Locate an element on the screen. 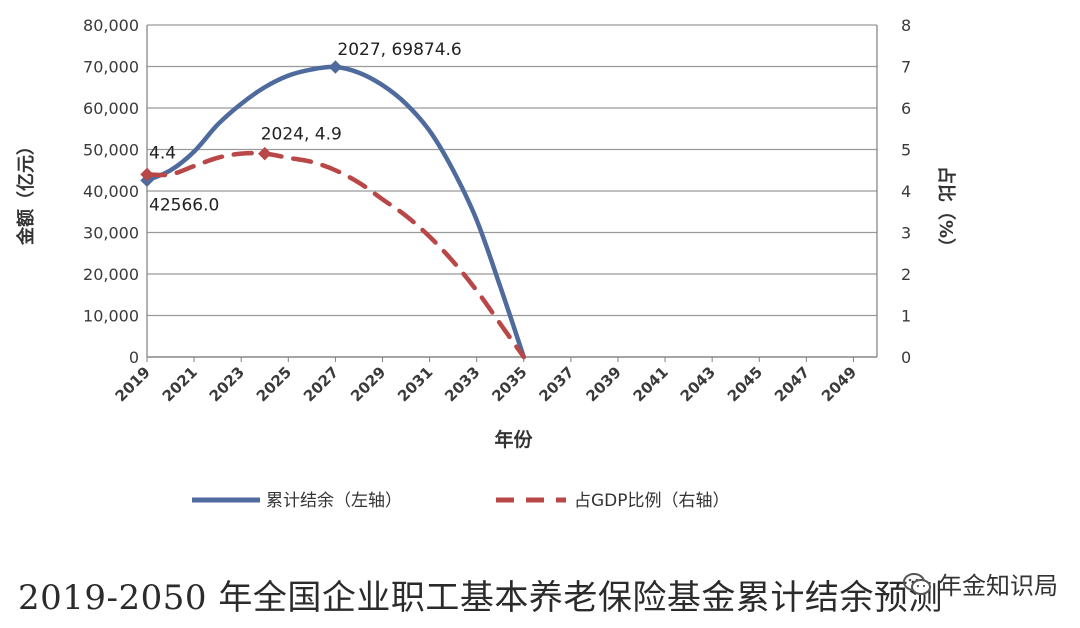  x-tick-label: 2047 is located at coordinates (792, 384).